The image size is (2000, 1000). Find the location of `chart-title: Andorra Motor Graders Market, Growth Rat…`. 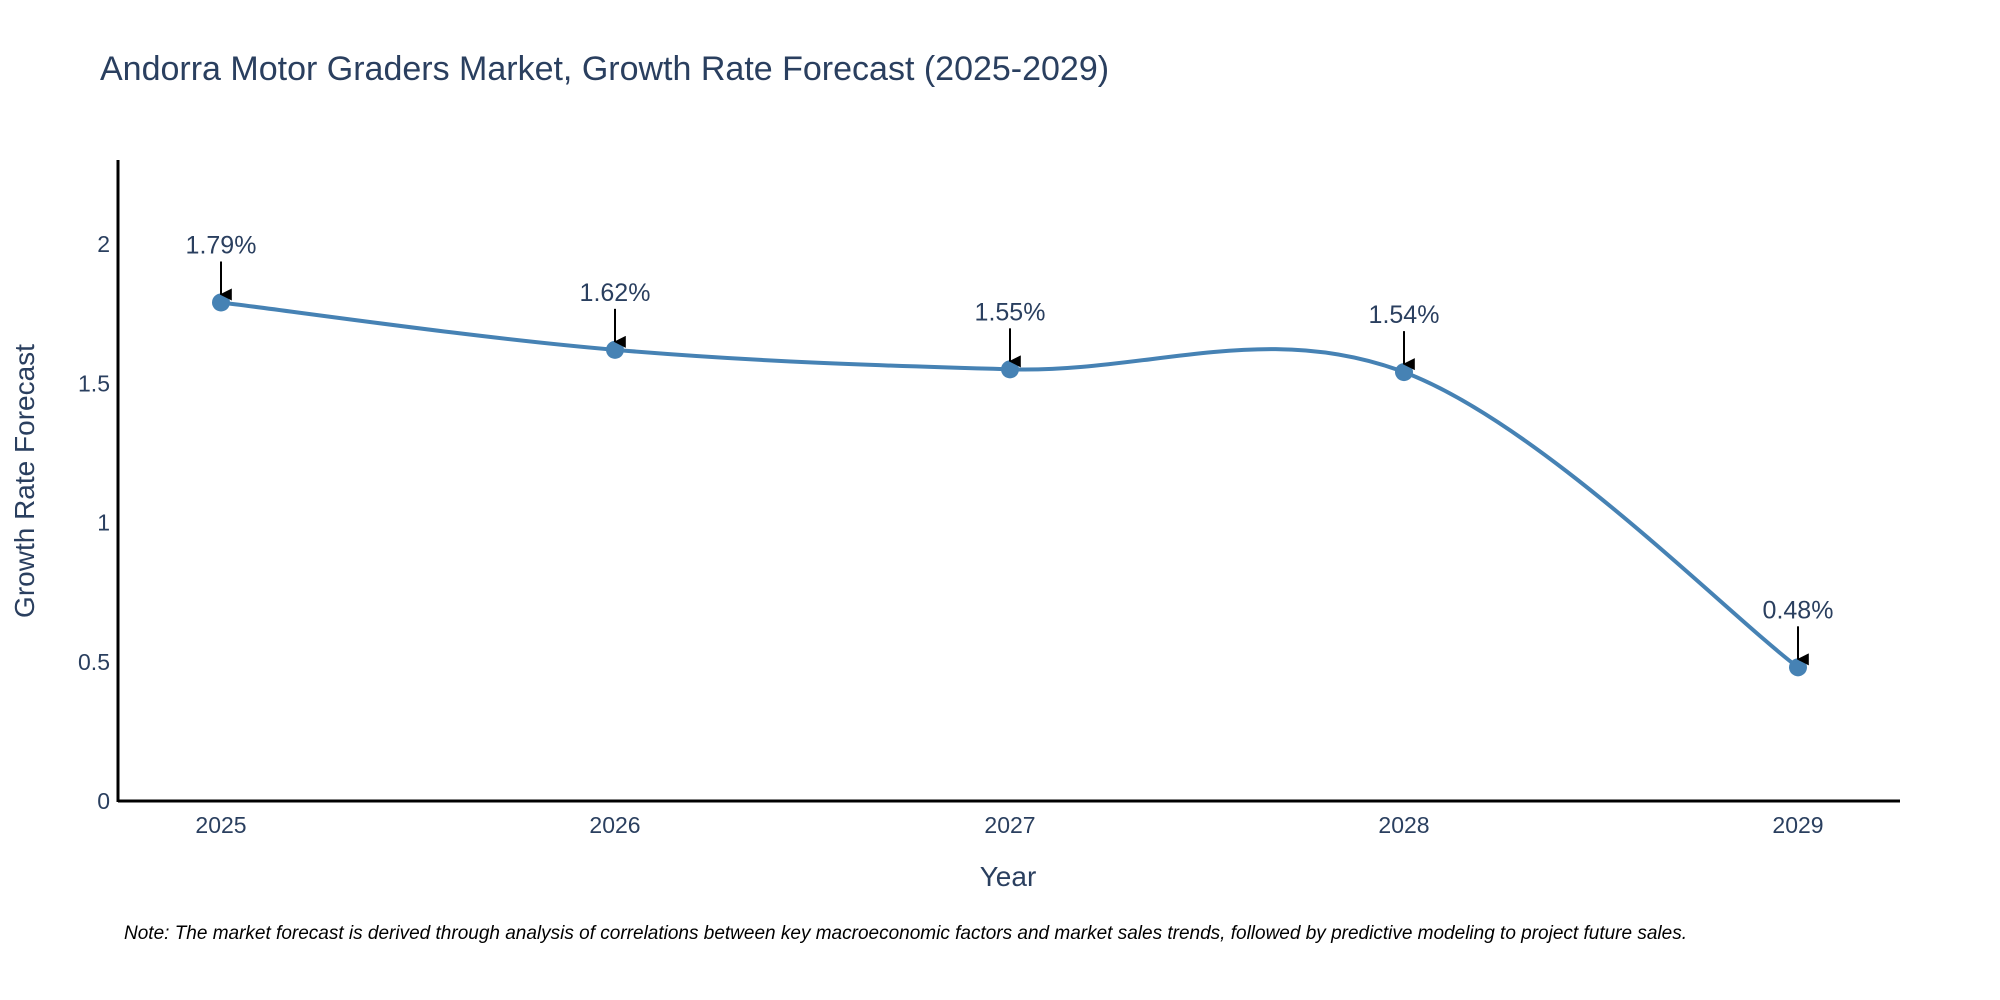

chart-title: Andorra Motor Graders Market, Growth Rat… is located at coordinates (604, 69).